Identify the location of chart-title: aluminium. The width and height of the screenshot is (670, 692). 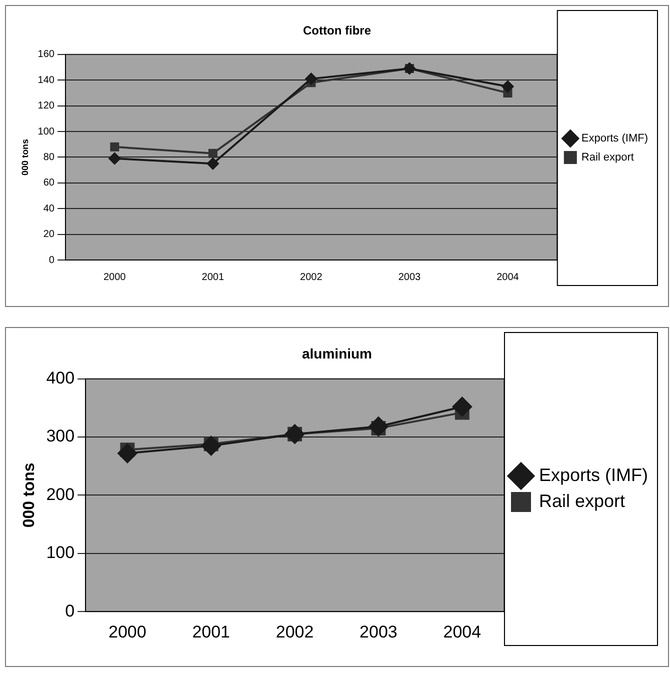
(337, 353).